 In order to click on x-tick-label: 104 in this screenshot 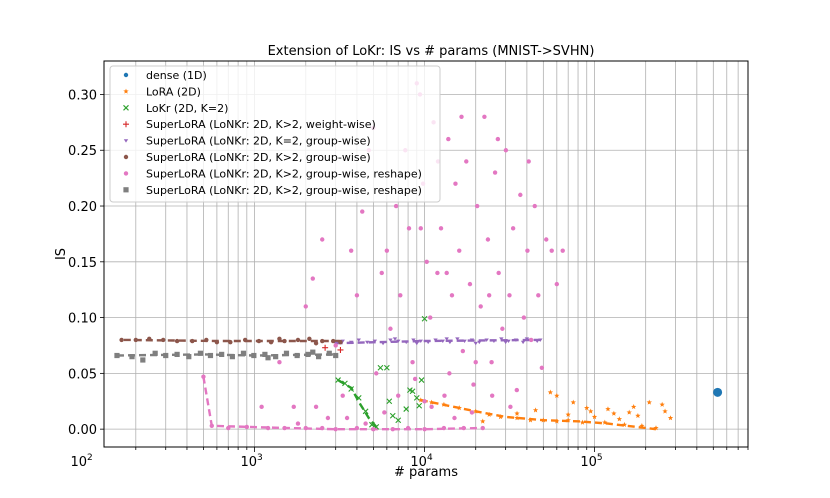, I will do `click(421, 461)`.